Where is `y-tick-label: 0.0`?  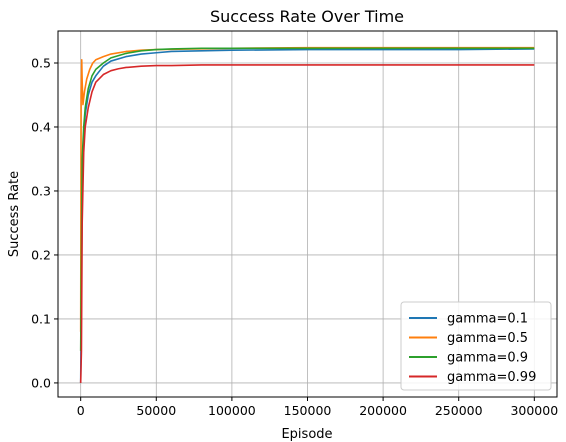
y-tick-label: 0.0 is located at coordinates (41, 382).